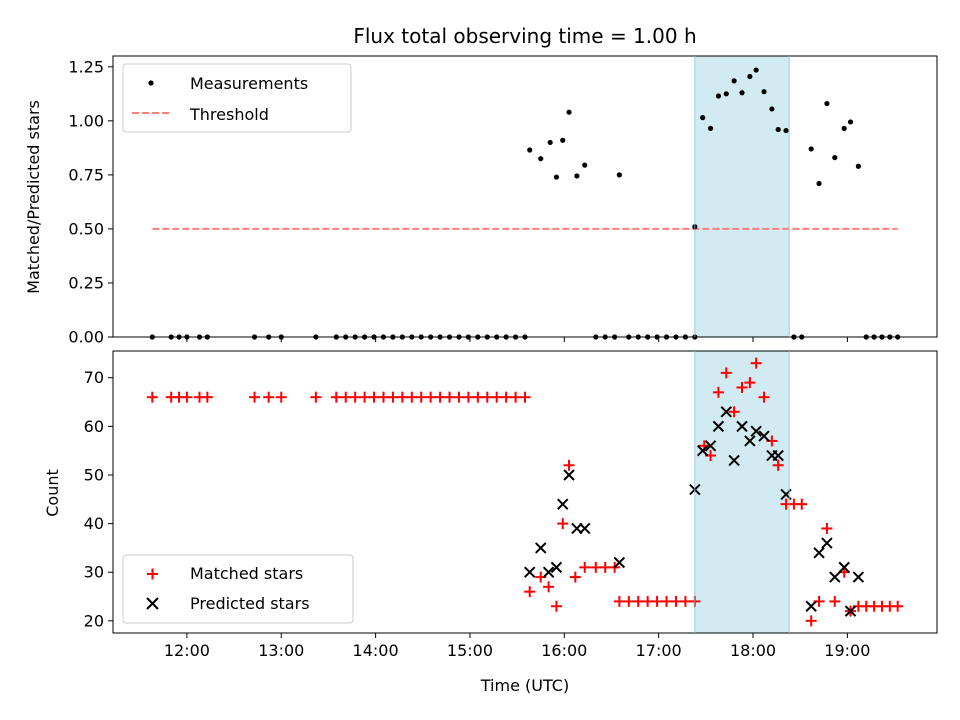  I want to click on y-tick-label: 20, so click(94, 620).